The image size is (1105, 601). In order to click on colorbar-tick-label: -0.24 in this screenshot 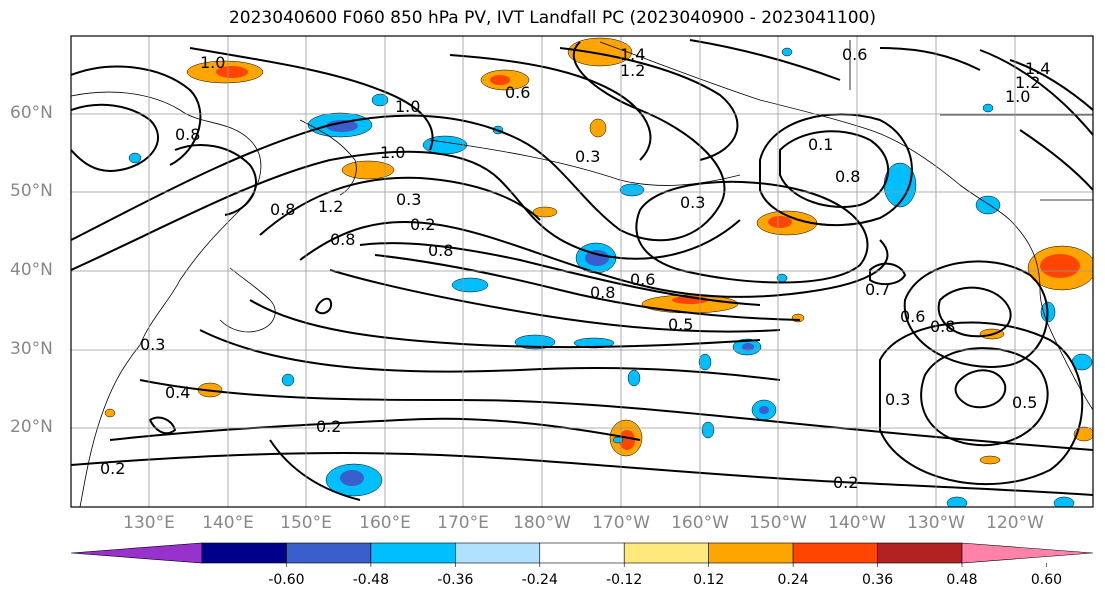, I will do `click(539, 580)`.